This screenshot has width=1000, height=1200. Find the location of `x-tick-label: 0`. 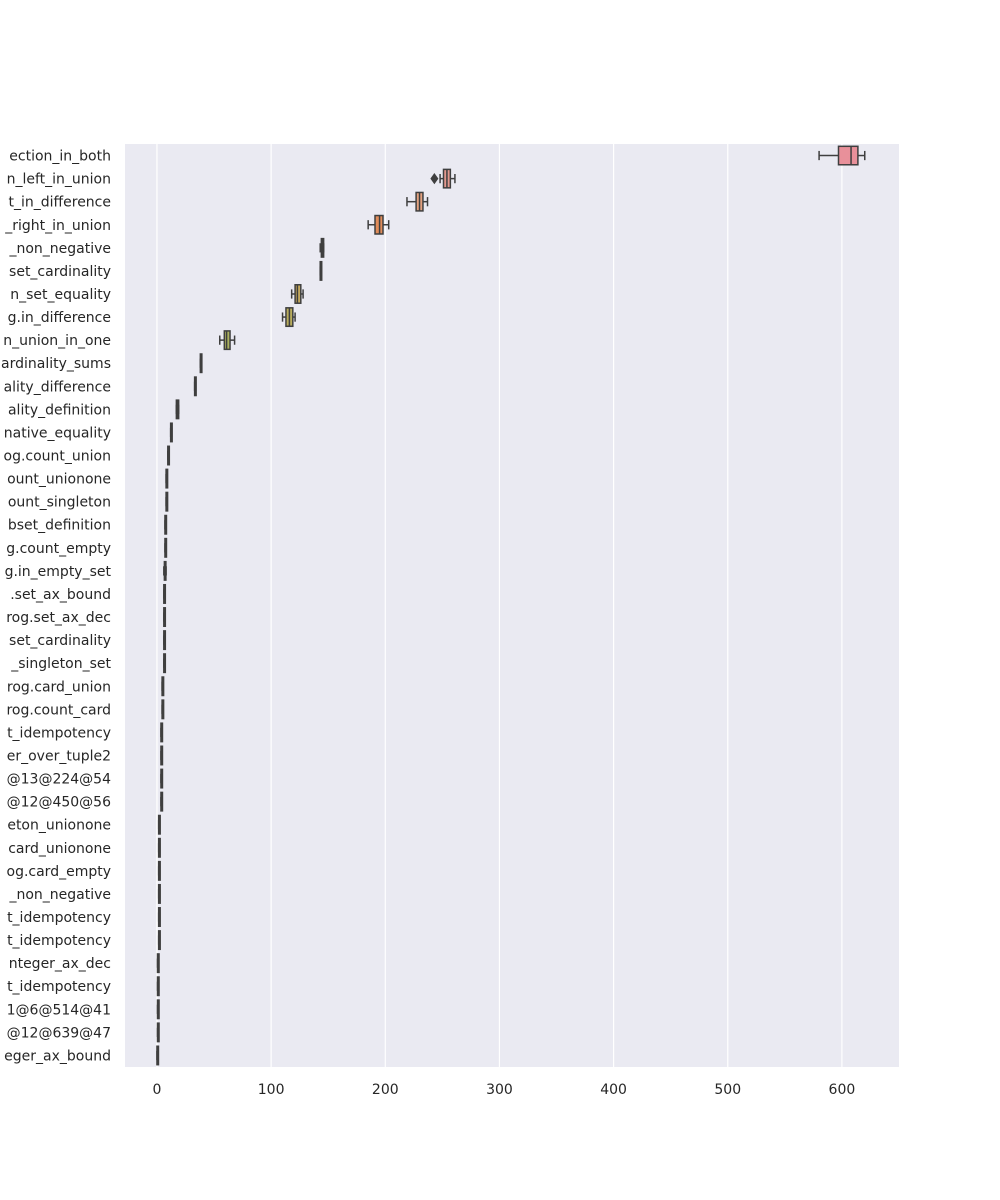

x-tick-label: 0 is located at coordinates (157, 1090).